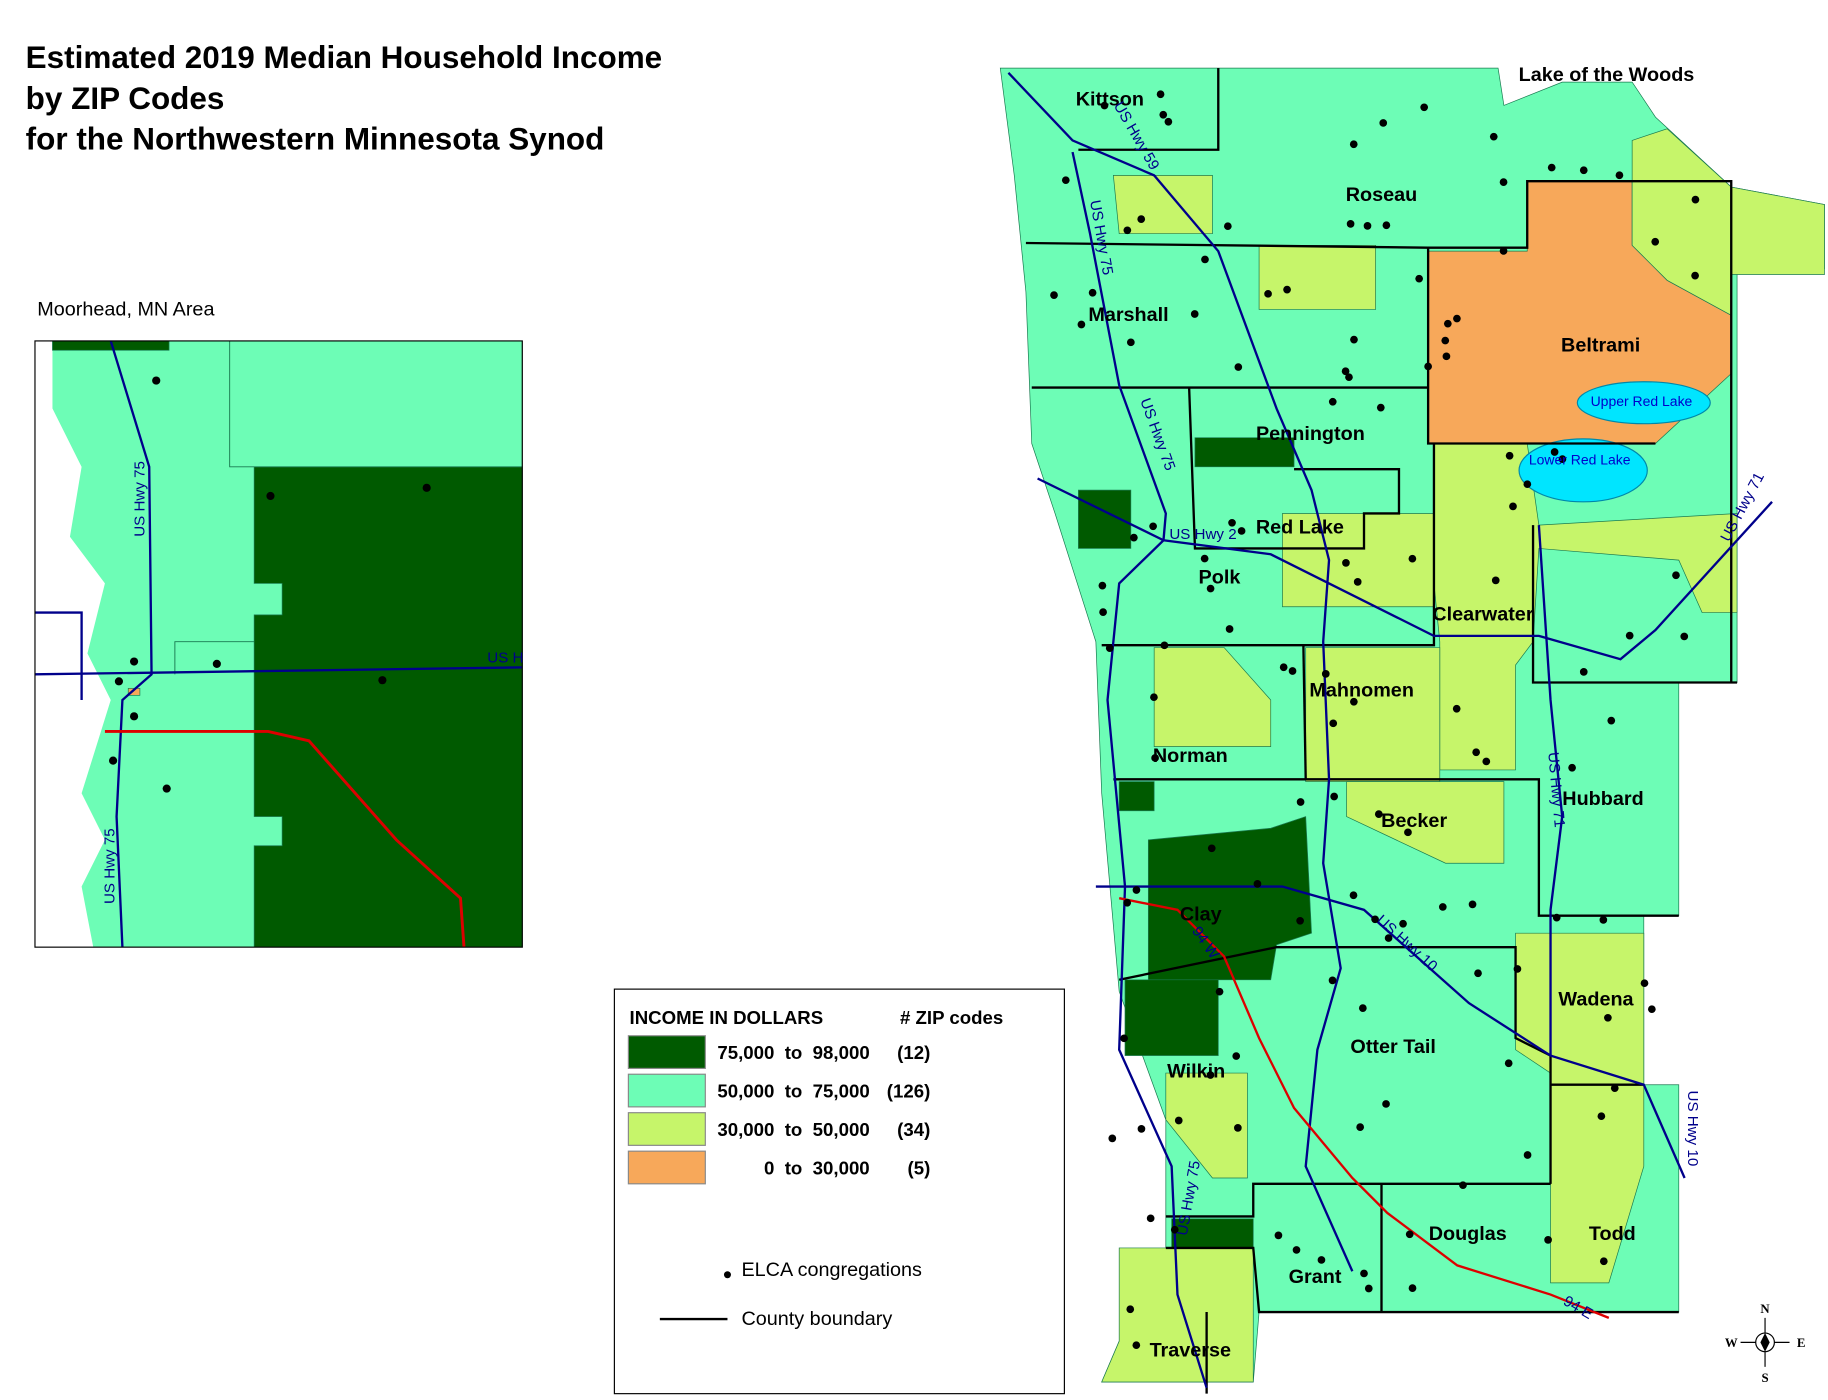 The height and width of the screenshot is (1400, 1828). Describe the element at coordinates (1801, 1343) in the screenshot. I see `compass-letter: E` at that location.